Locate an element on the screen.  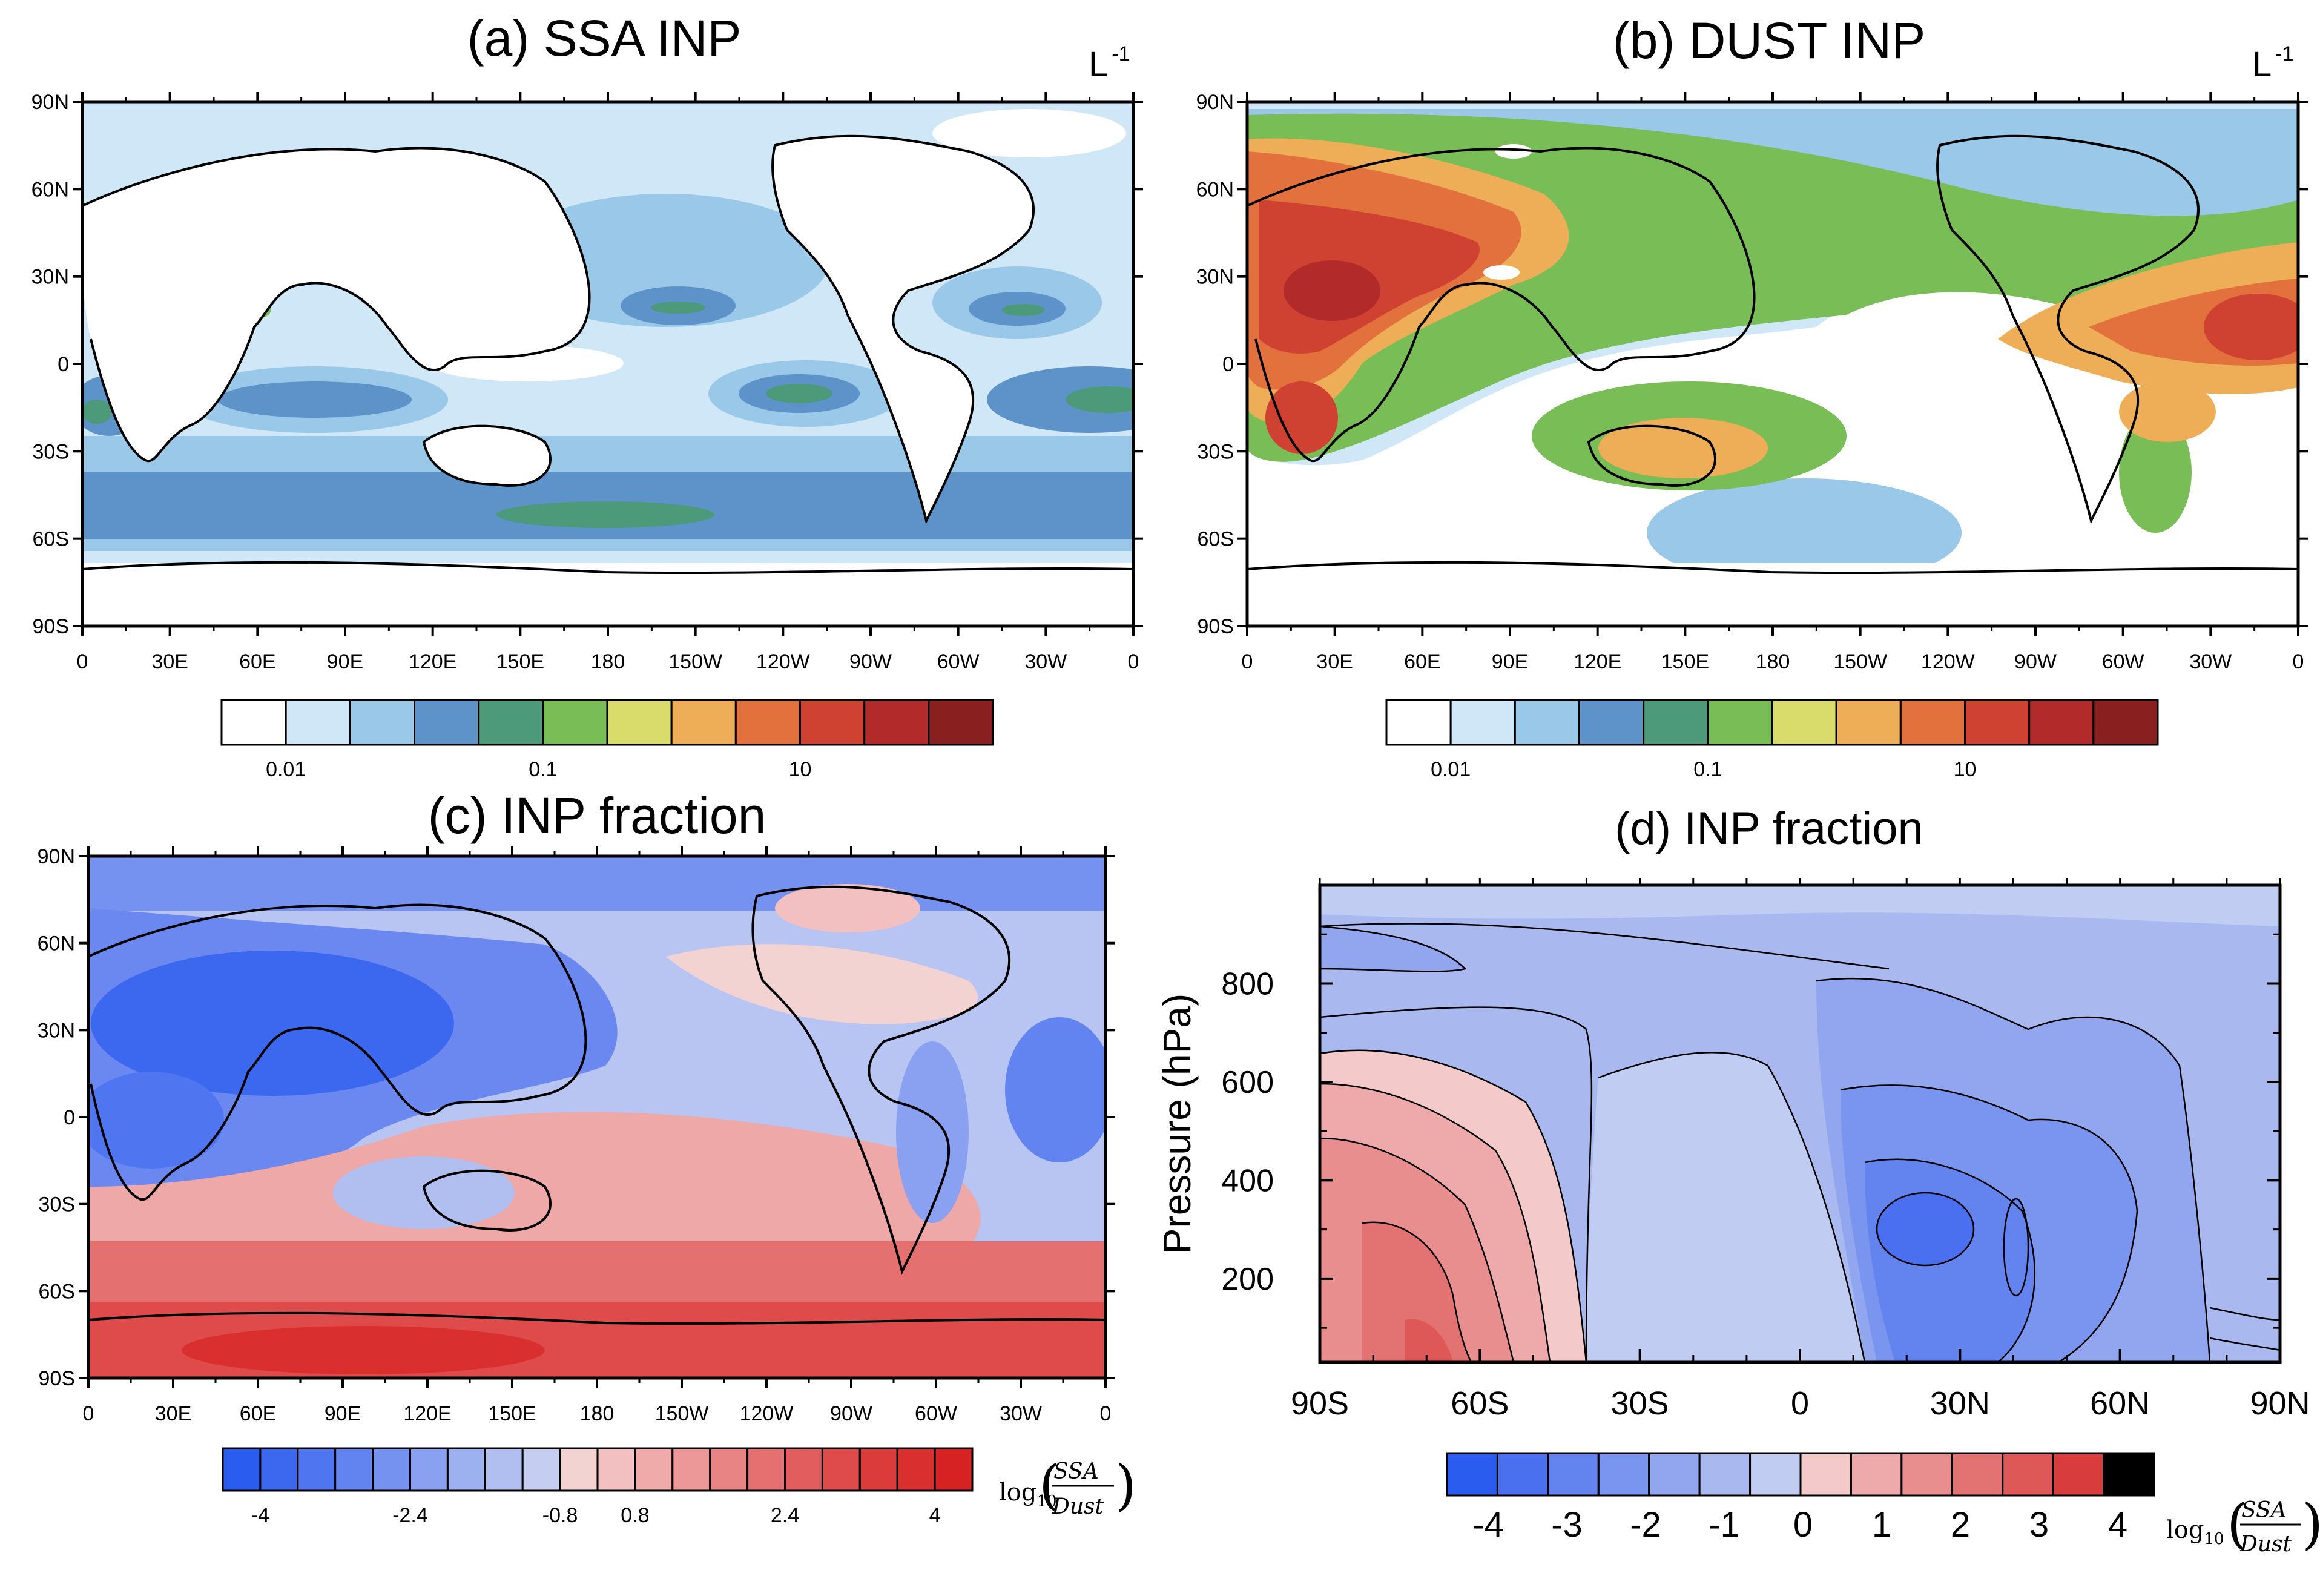
panel-c-colorbar-title: log10 SSA Dust ( ) is located at coordinates (1067, 1486).